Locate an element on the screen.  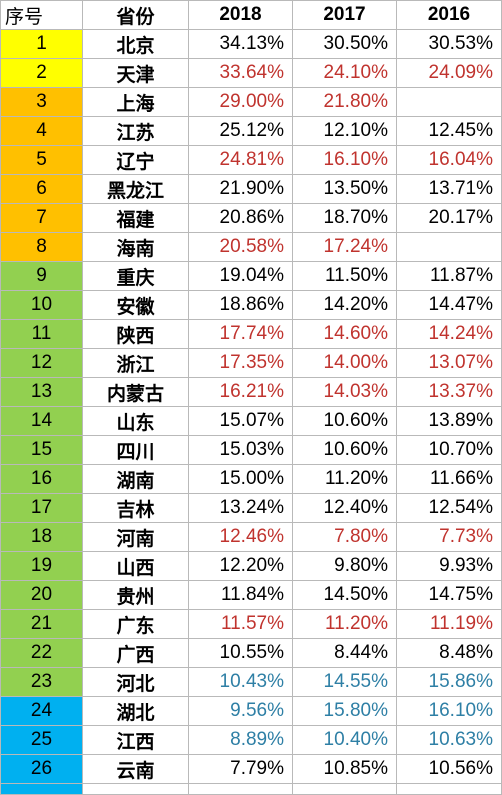
row-value-2016: 12.45% is located at coordinates (449, 131).